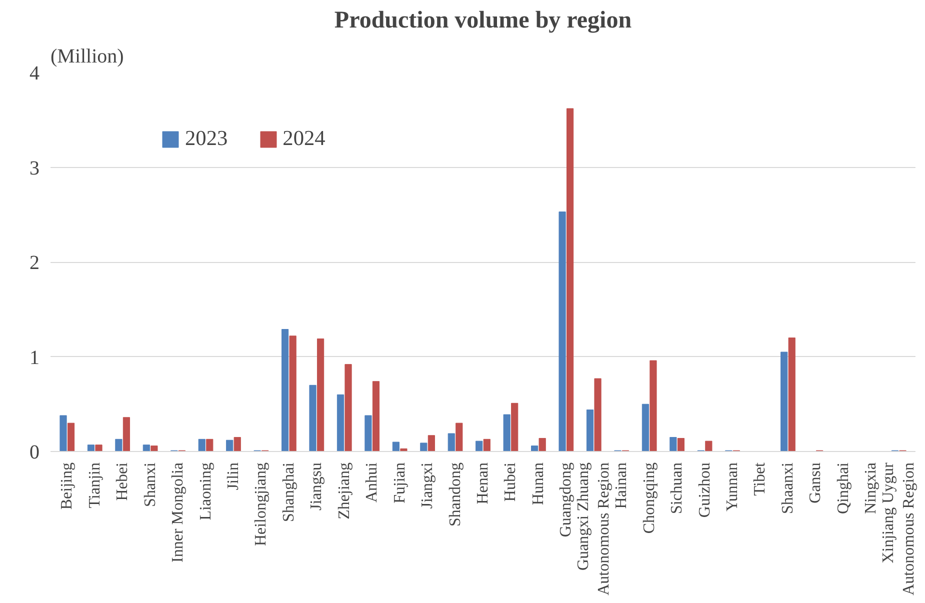  Describe the element at coordinates (511, 482) in the screenshot. I see `x-tick-label: Hubei` at that location.